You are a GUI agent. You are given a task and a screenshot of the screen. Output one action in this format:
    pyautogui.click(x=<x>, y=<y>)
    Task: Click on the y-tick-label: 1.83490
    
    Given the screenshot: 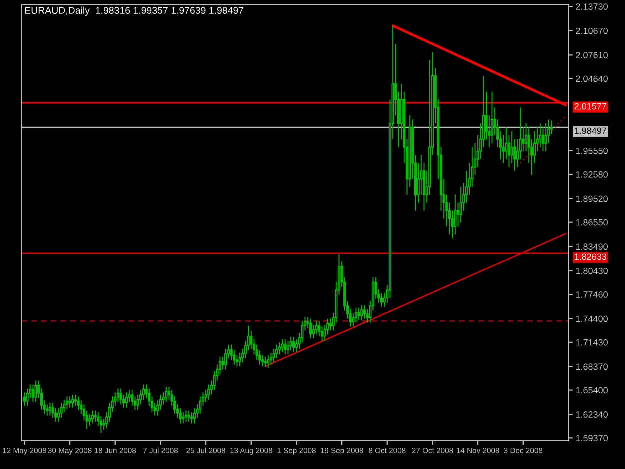 What is the action you would take?
    pyautogui.click(x=592, y=247)
    